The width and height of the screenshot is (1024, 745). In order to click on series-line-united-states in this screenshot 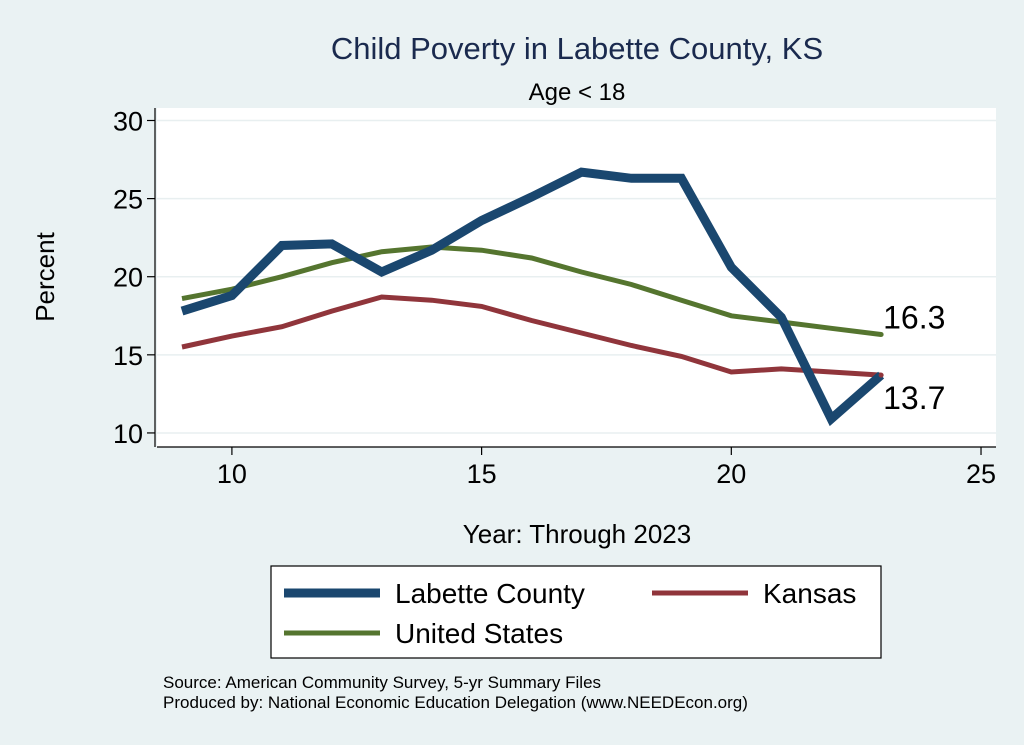, I will do `click(531, 290)`.